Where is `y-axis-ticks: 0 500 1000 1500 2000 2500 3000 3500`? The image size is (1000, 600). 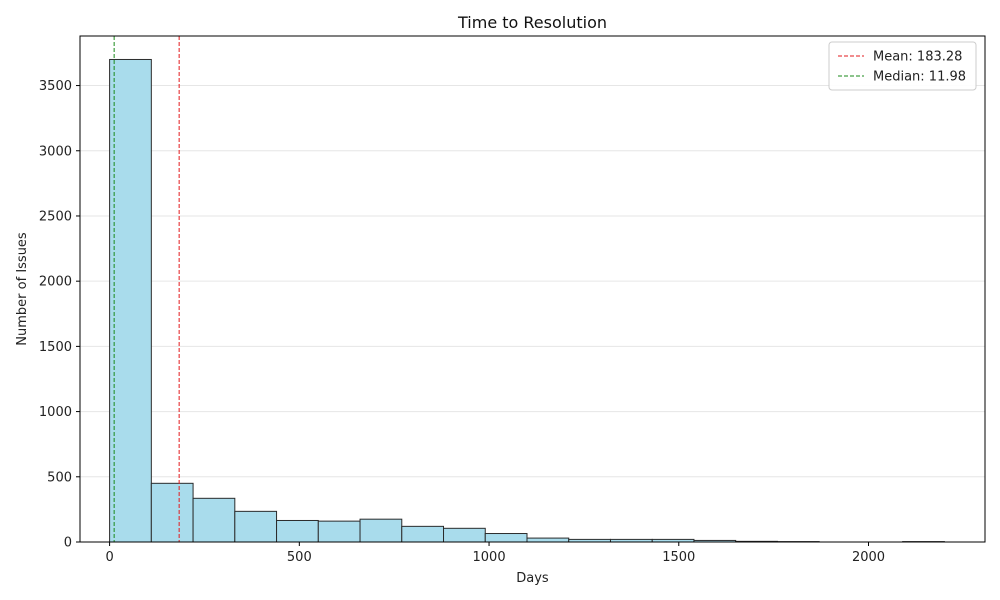
y-axis-ticks: 0 500 1000 1500 2000 2500 3000 3500 is located at coordinates (59, 315).